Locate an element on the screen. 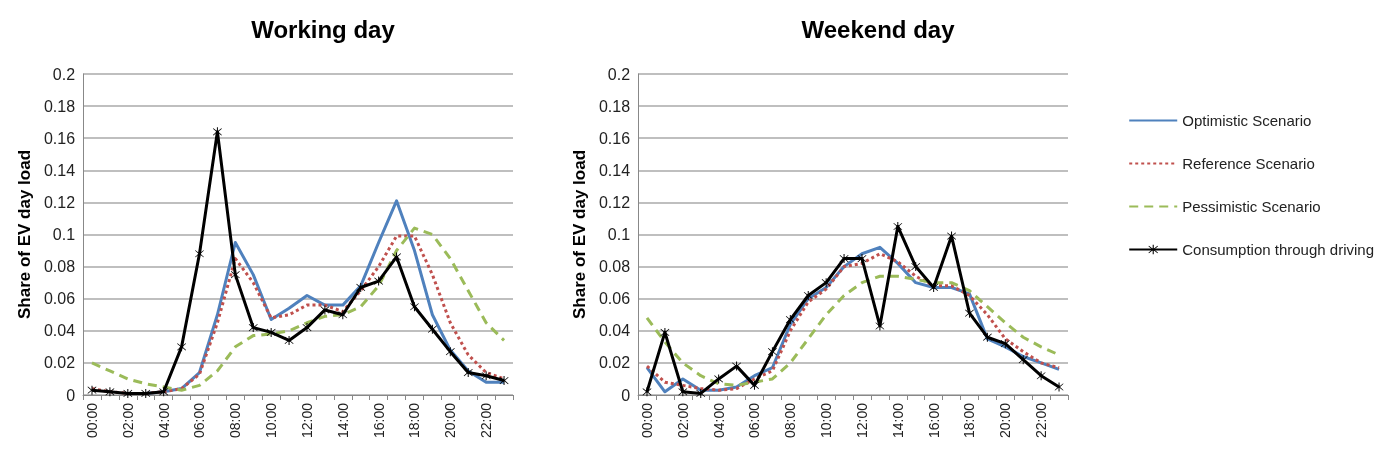  legend-label: Optimistic Scenario is located at coordinates (1247, 120).